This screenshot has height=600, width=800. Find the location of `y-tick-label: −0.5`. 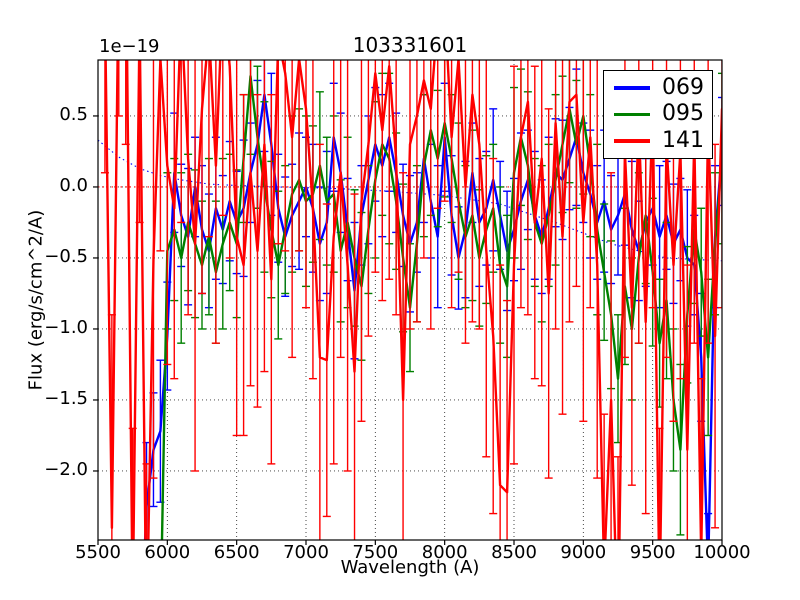

y-tick-label: −0.5 is located at coordinates (66, 256).